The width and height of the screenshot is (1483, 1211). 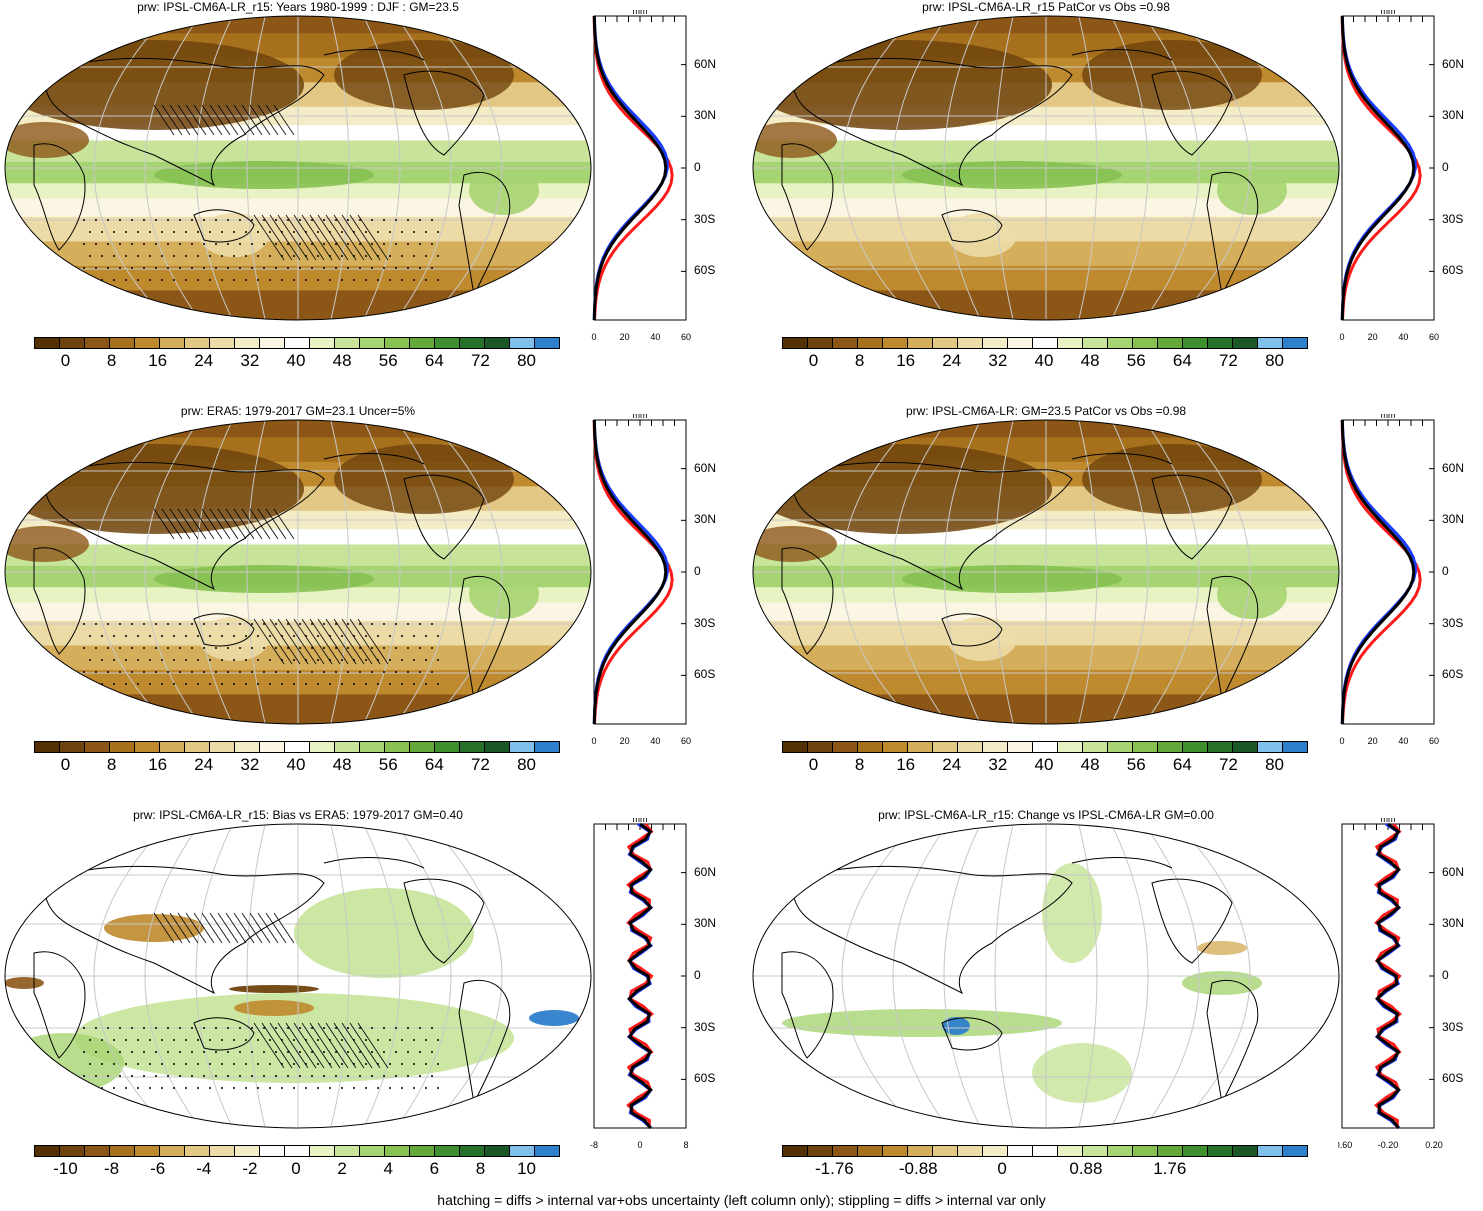 What do you see at coordinates (250, 1168) in the screenshot?
I see `colorbar-tick-label: -2` at bounding box center [250, 1168].